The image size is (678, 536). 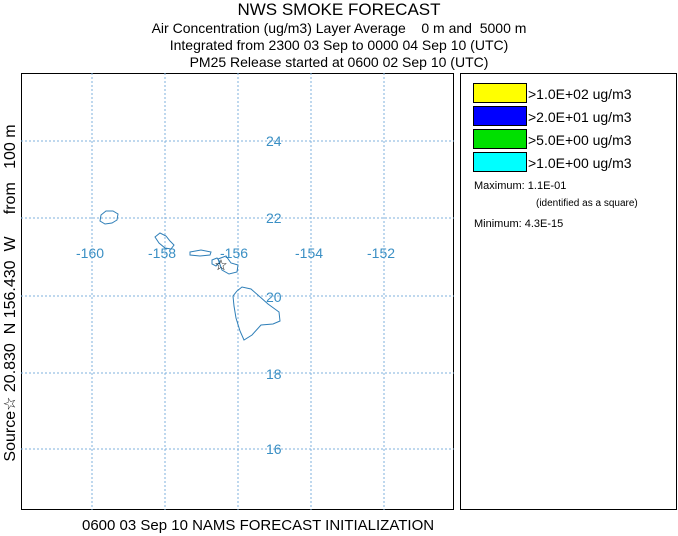 I want to click on lon-label: -152, so click(x=381, y=253).